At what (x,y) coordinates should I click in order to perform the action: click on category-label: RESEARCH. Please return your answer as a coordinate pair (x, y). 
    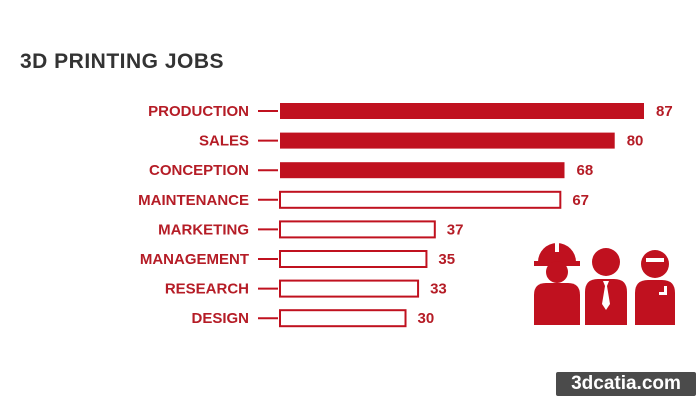
    Looking at the image, I should click on (207, 289).